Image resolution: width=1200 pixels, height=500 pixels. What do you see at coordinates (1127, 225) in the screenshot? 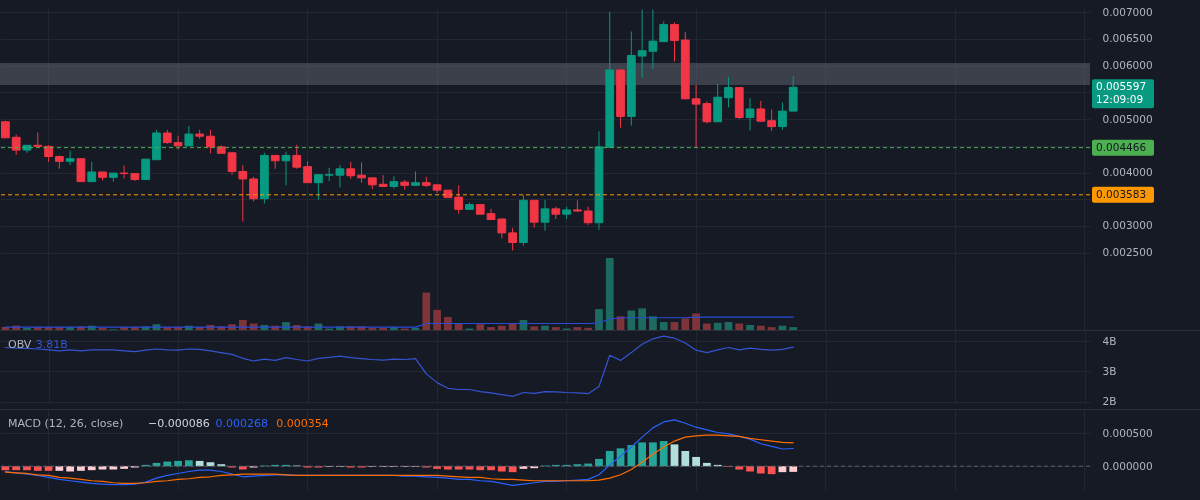
I see `y-tick-label: 0.003000` at bounding box center [1127, 225].